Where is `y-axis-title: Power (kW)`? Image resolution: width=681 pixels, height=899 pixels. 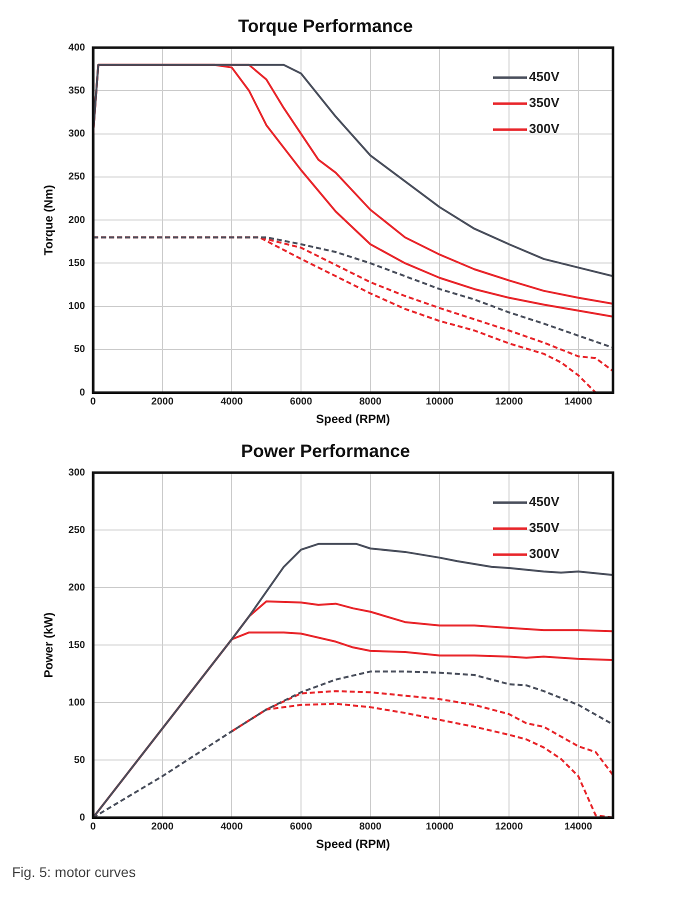 y-axis-title: Power (kW) is located at coordinates (49, 645).